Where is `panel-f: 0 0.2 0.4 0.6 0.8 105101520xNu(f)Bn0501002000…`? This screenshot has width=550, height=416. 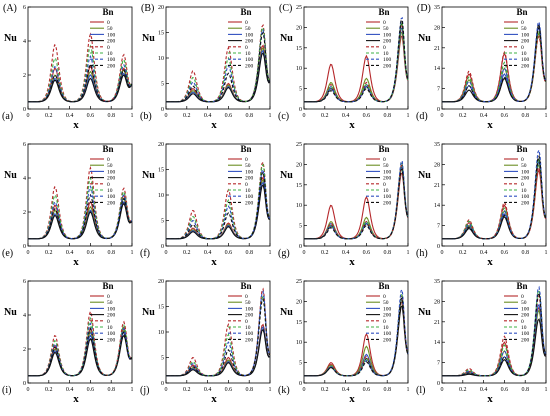
panel-f: 0 0.2 0.4 0.6 0.8 105101520xNu(f)Bn0501002000… is located at coordinates (206, 205).